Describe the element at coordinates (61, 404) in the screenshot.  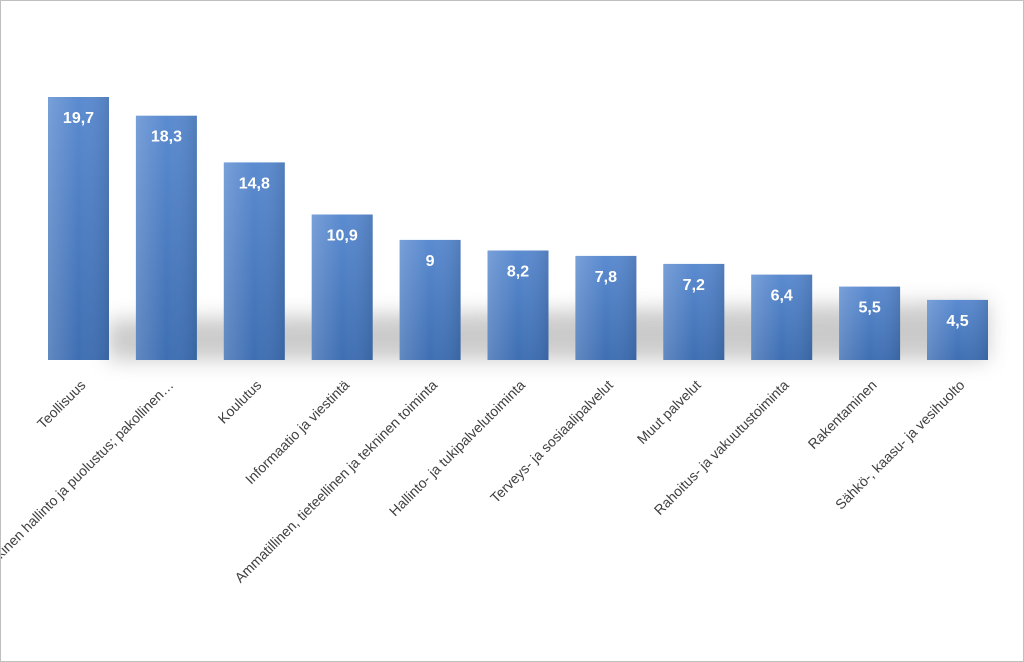
I see `category-label-1: Teollisuus` at that location.